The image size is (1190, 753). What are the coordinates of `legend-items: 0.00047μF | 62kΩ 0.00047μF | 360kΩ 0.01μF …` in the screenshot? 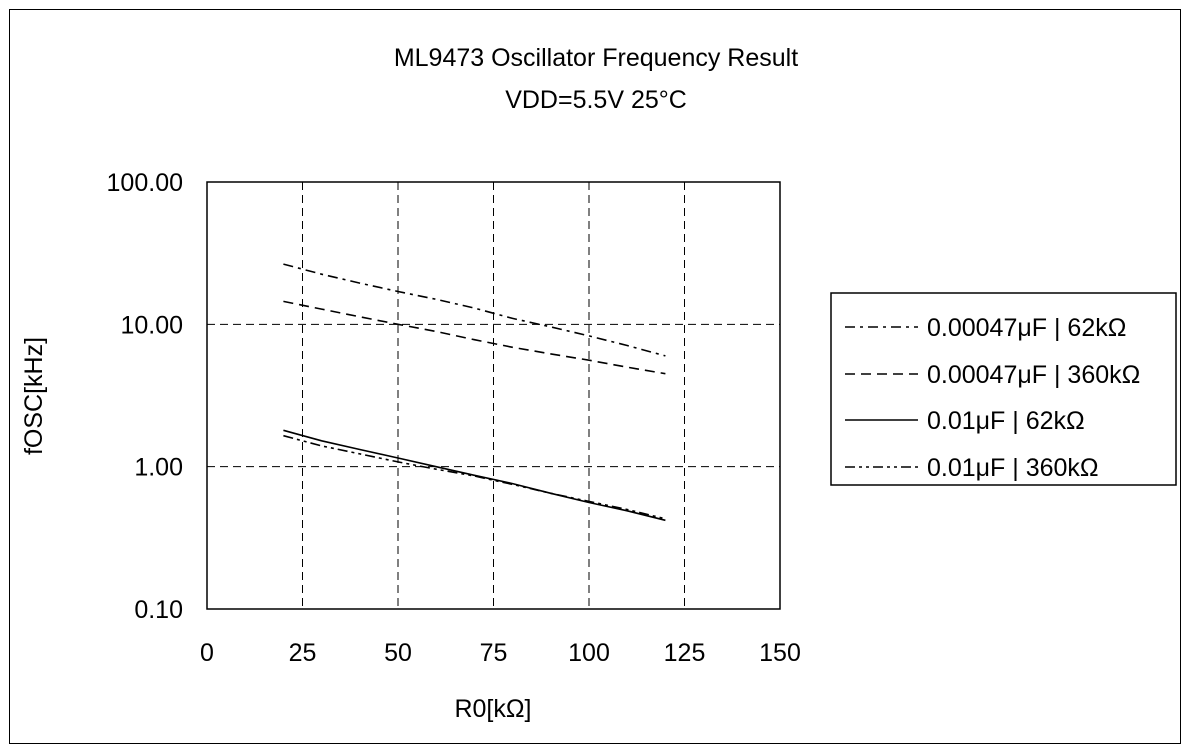 It's located at (992, 398).